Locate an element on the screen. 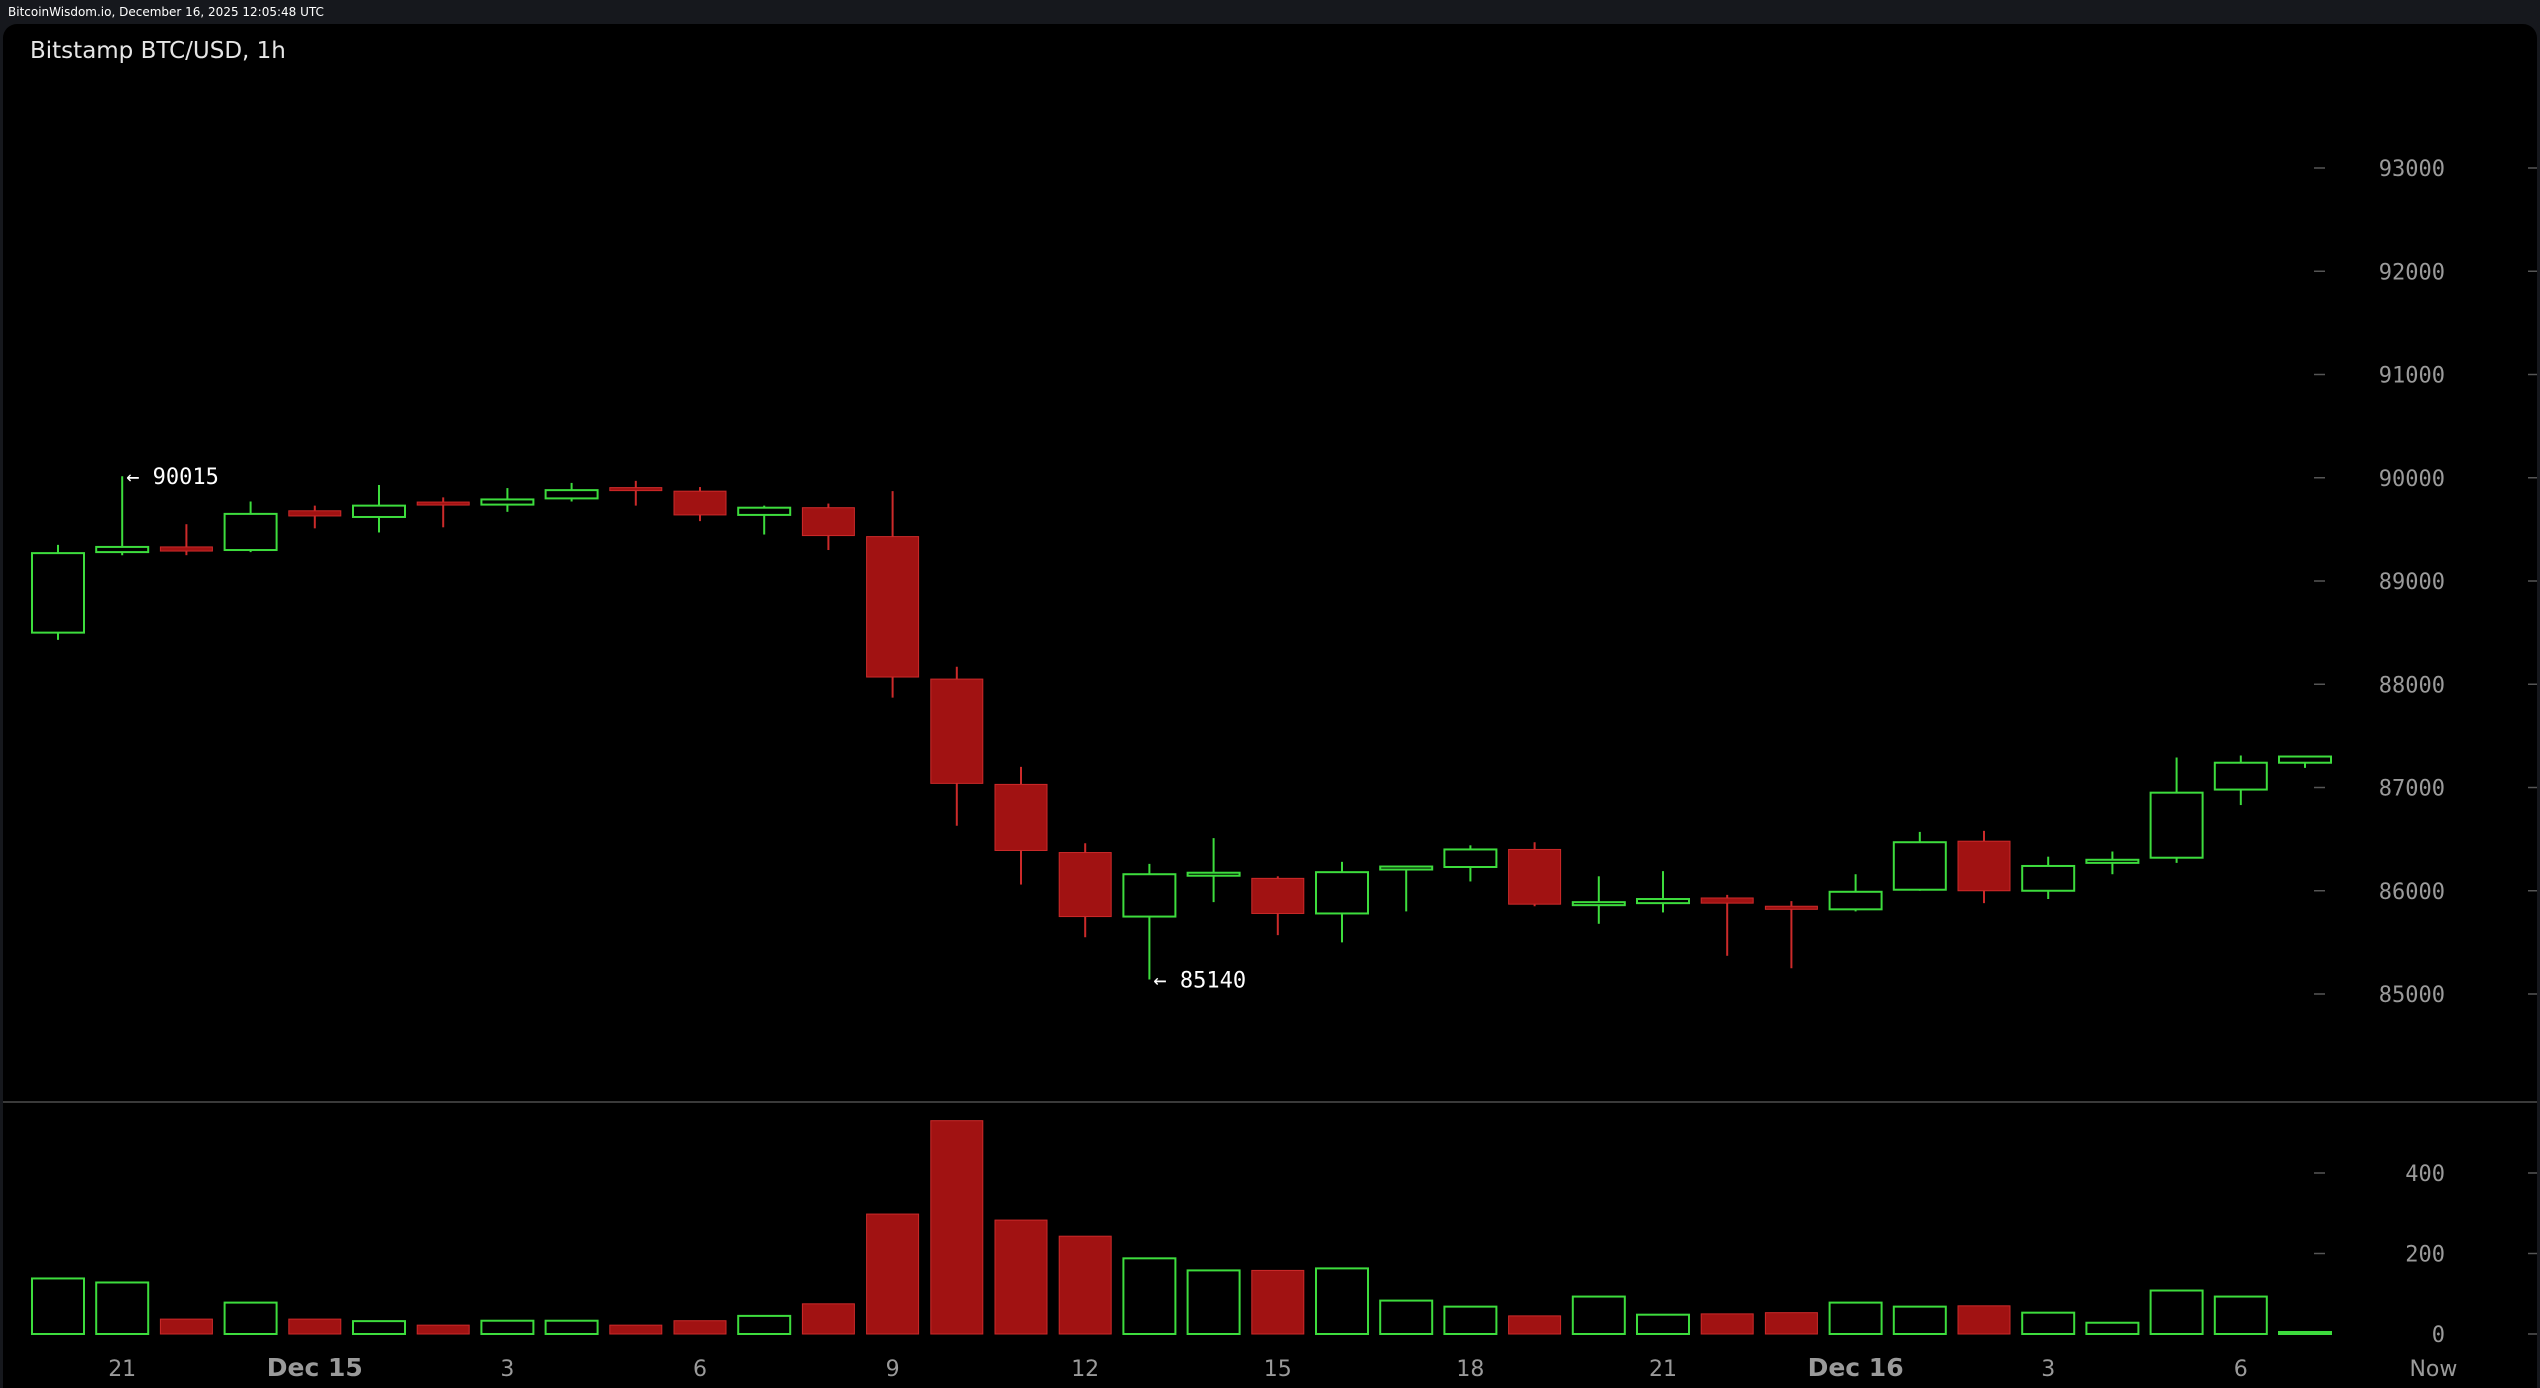 Image resolution: width=2540 pixels, height=1388 pixels. volume-tick-label: 200 is located at coordinates (2425, 1255).